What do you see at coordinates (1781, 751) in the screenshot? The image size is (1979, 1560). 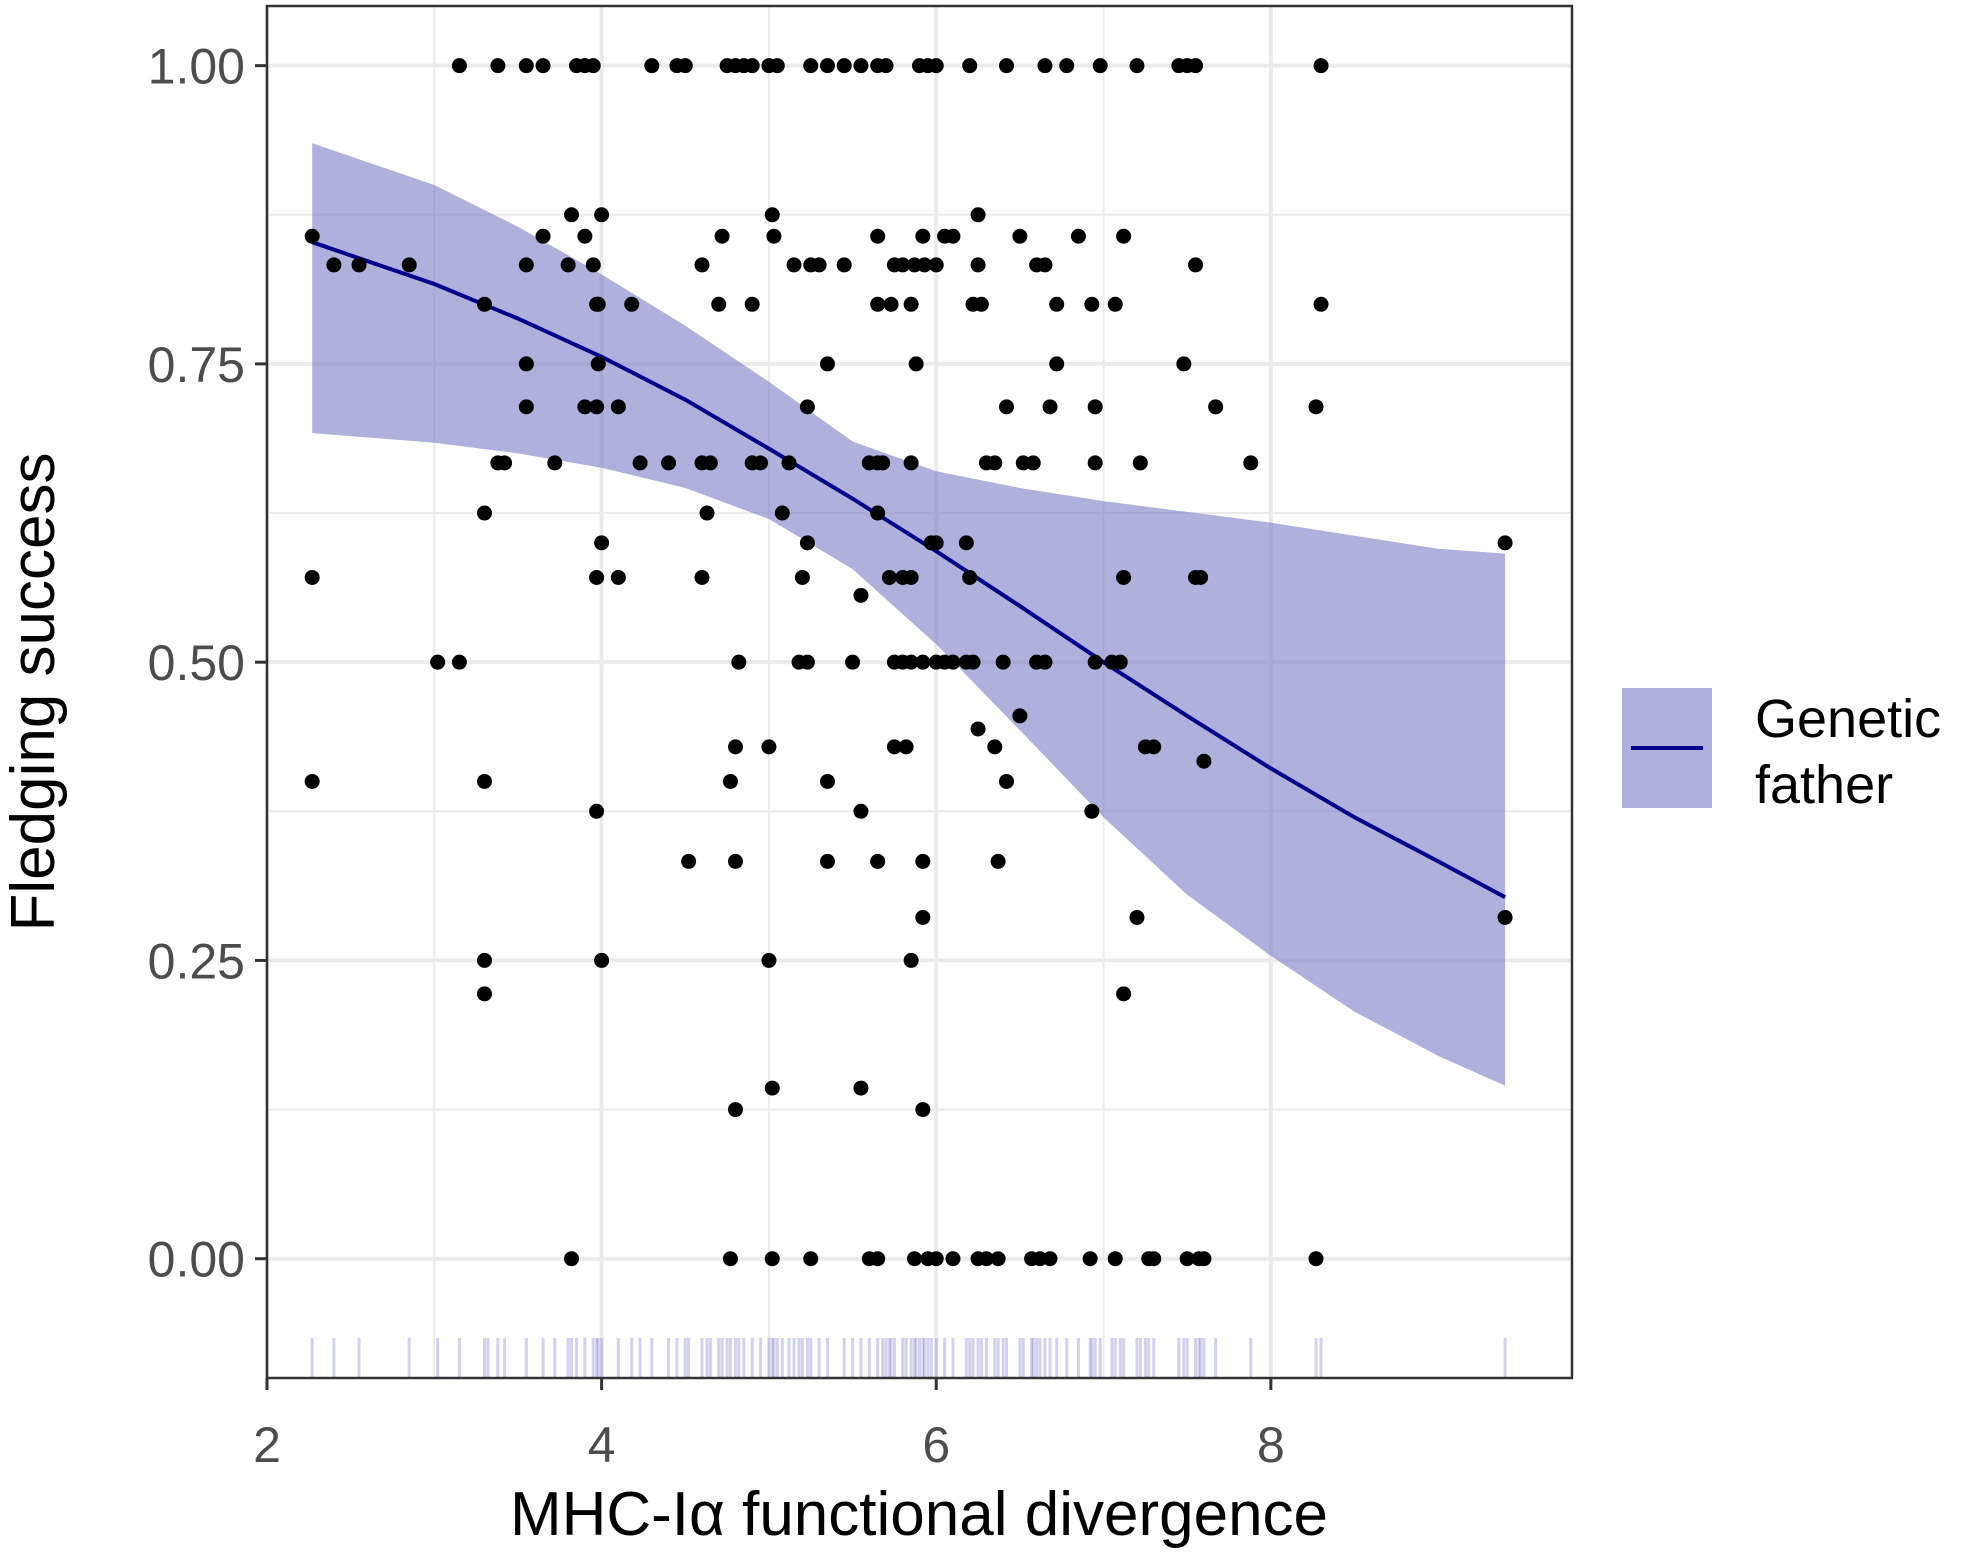 I see `legend: Genetic father` at bounding box center [1781, 751].